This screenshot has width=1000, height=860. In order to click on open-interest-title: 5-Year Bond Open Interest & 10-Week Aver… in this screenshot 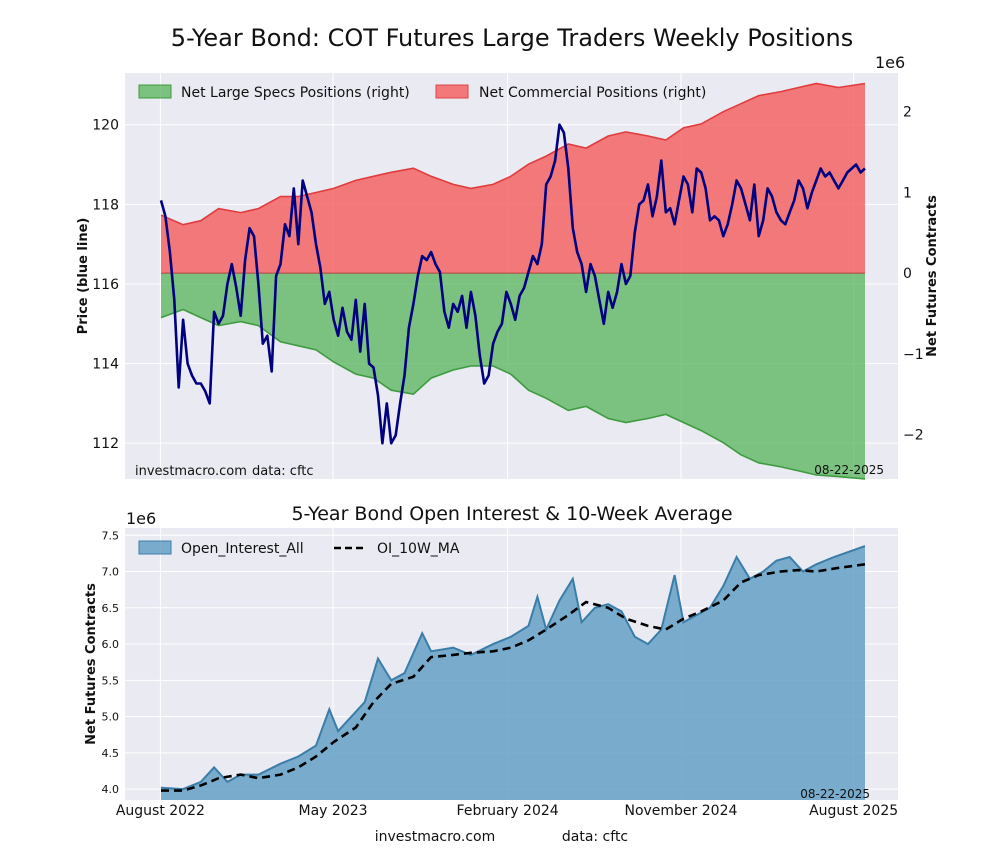, I will do `click(511, 514)`.